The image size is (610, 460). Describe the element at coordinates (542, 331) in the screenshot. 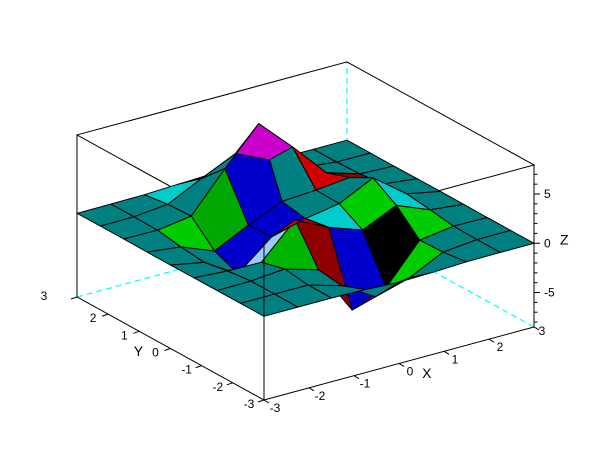

I see `x-tick-label: 3` at that location.